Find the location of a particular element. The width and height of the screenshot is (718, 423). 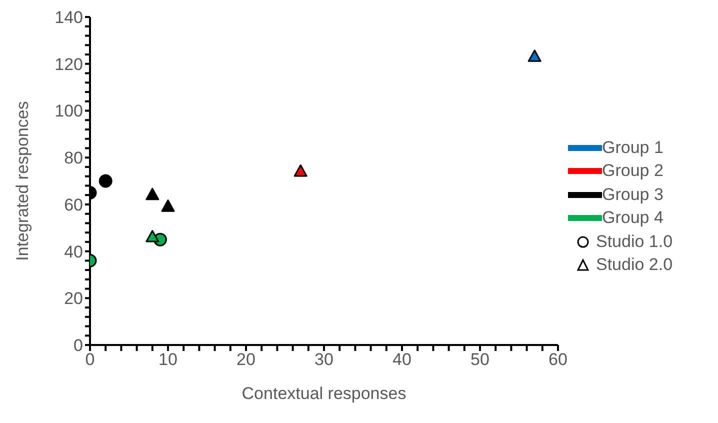

x-tick-label: 10 is located at coordinates (168, 360).